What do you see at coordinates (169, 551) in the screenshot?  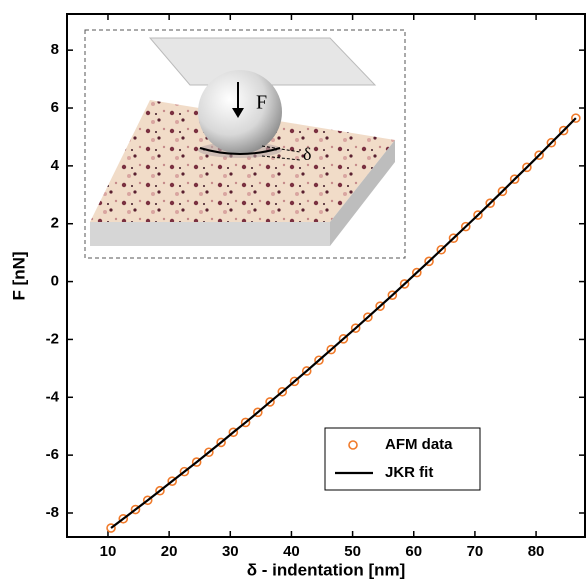 I see `x-tick-label: 20` at bounding box center [169, 551].